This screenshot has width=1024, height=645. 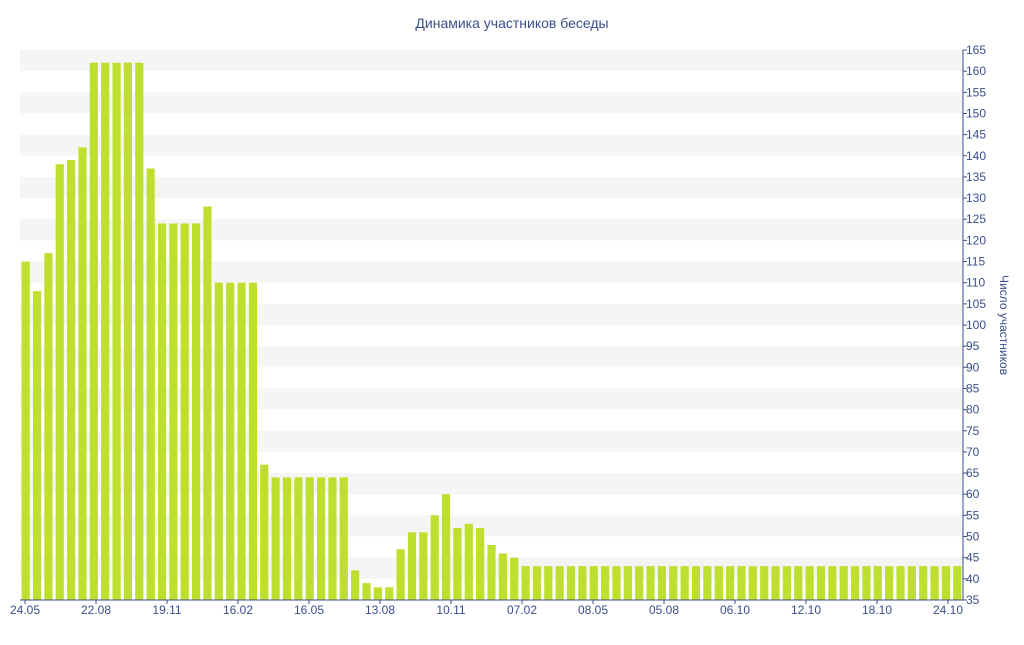 I want to click on y-tick-label: 55, so click(x=973, y=515).